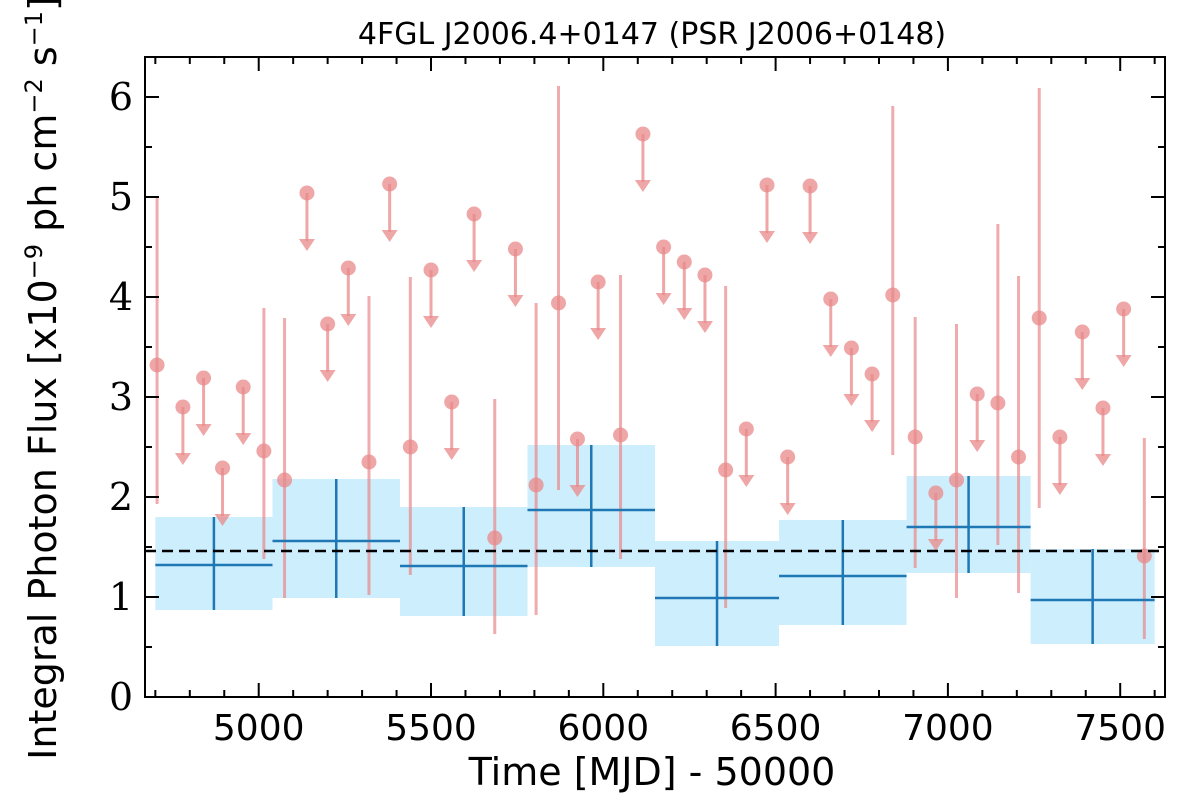  What do you see at coordinates (121, 497) in the screenshot?
I see `y-tick-label: 2` at bounding box center [121, 497].